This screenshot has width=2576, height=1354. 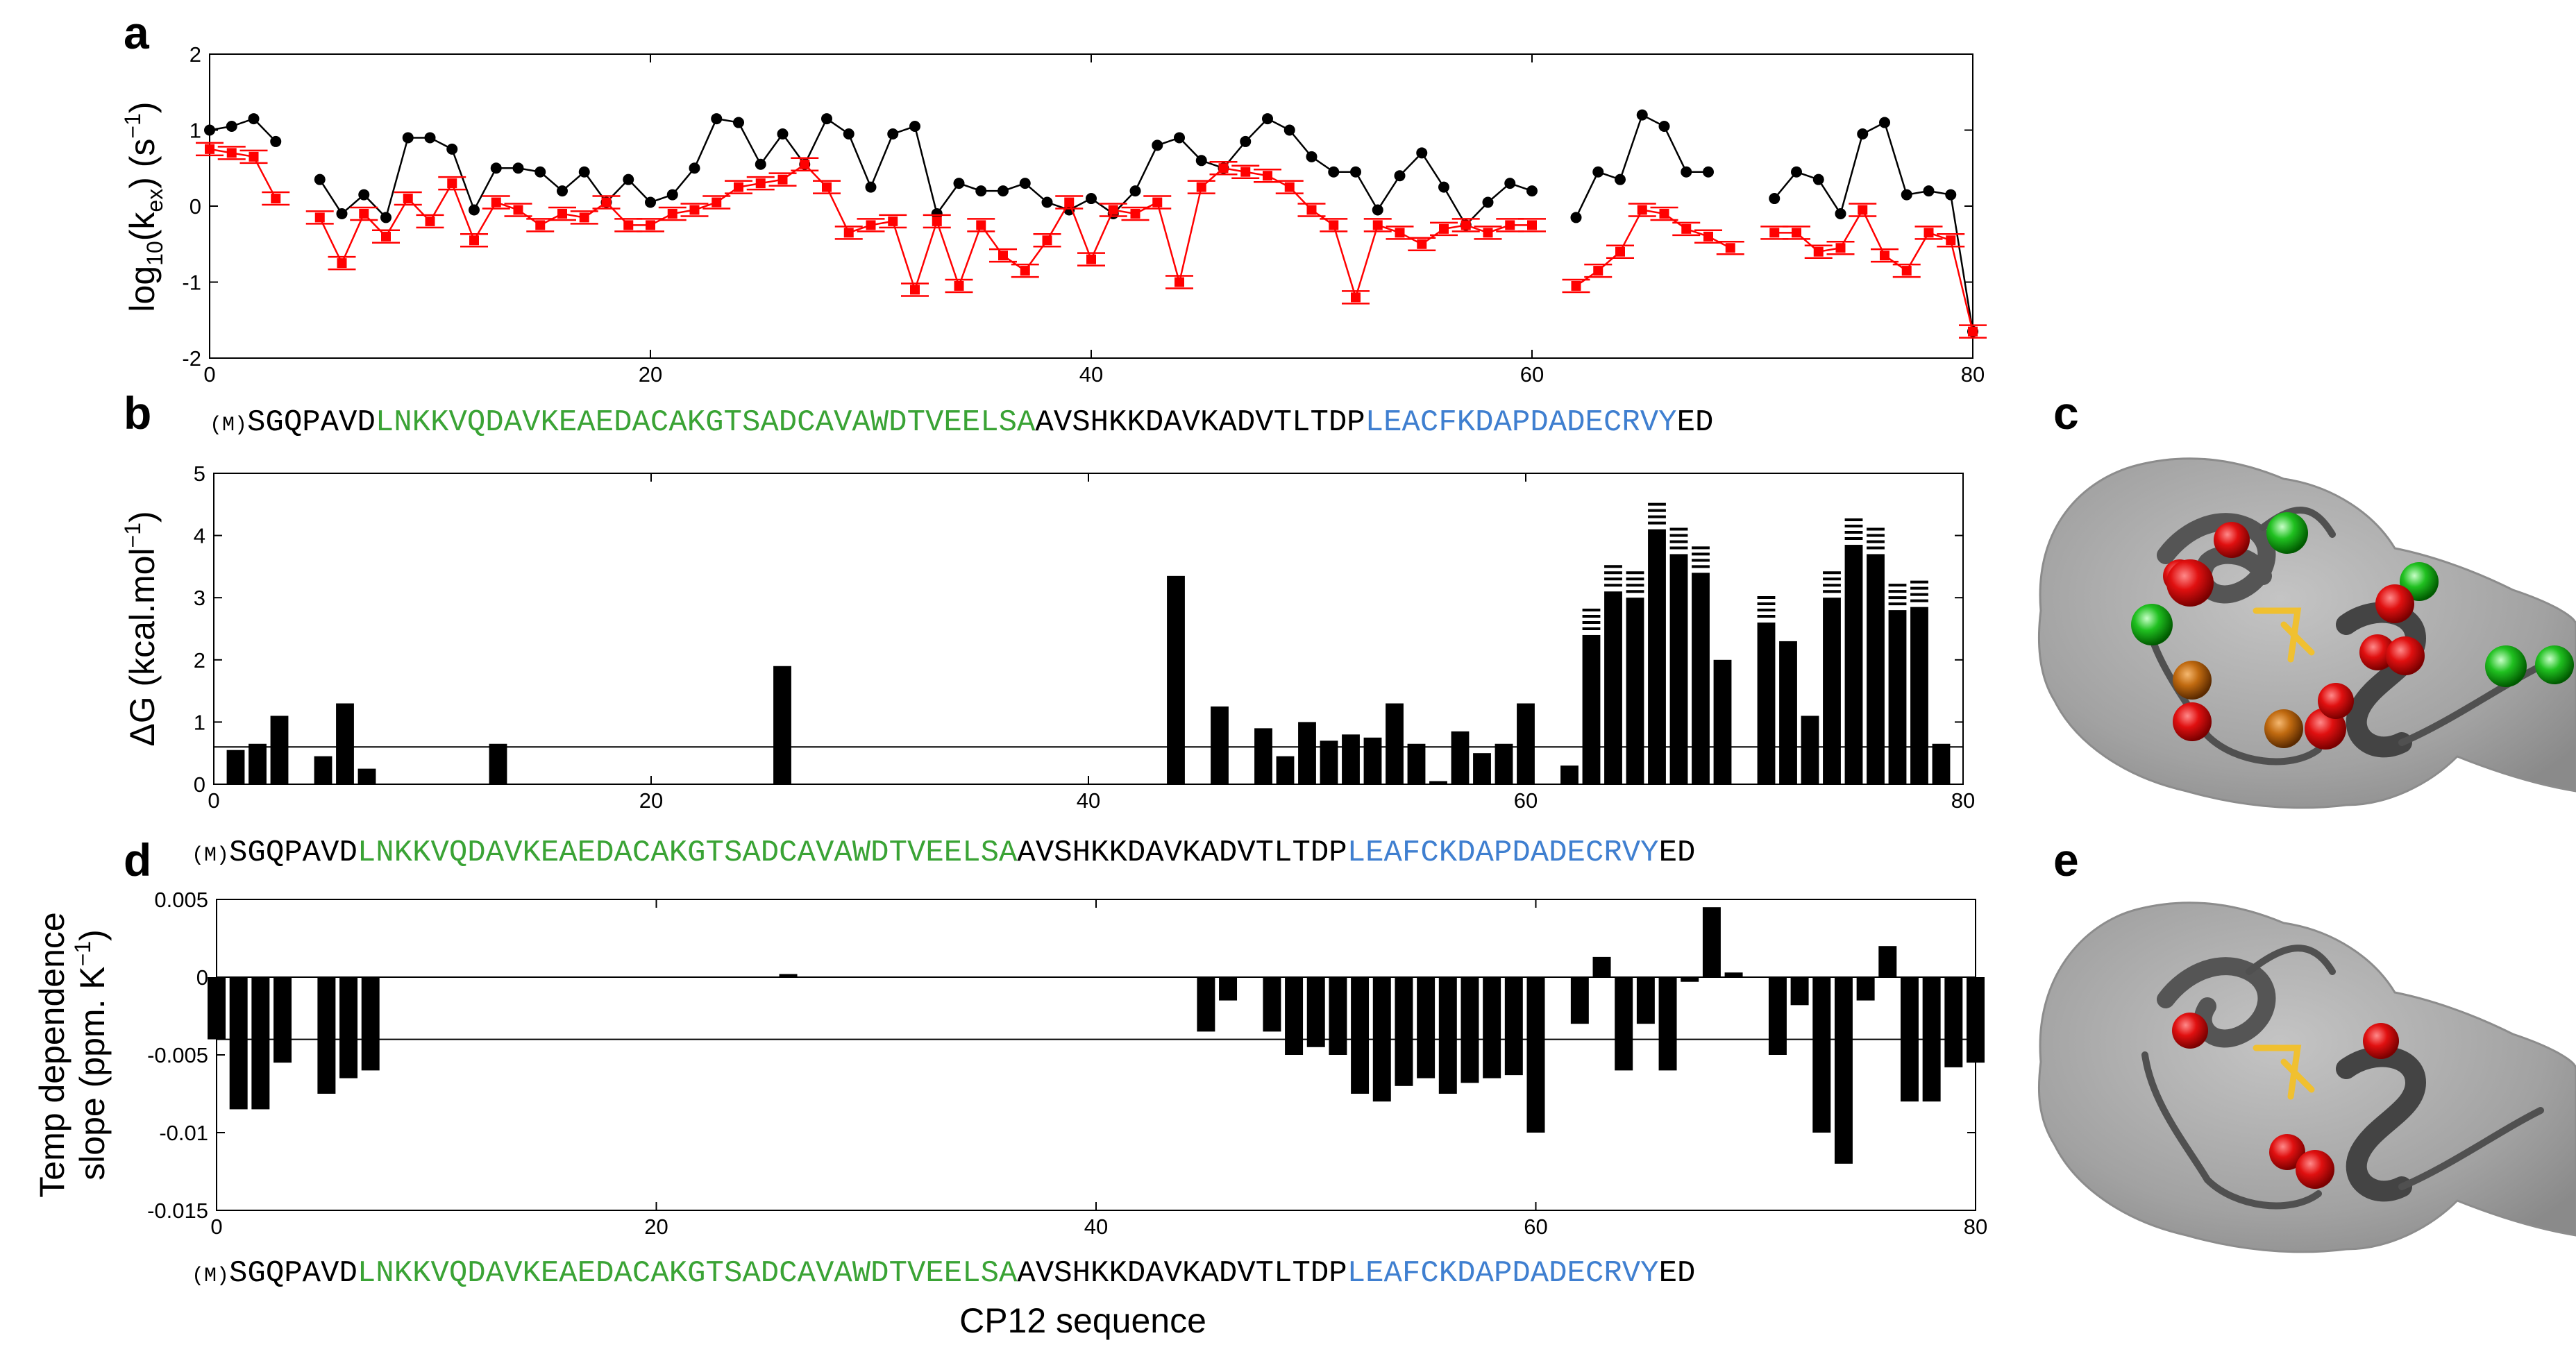 I want to click on disulfide-c, so click(x=2284, y=635).